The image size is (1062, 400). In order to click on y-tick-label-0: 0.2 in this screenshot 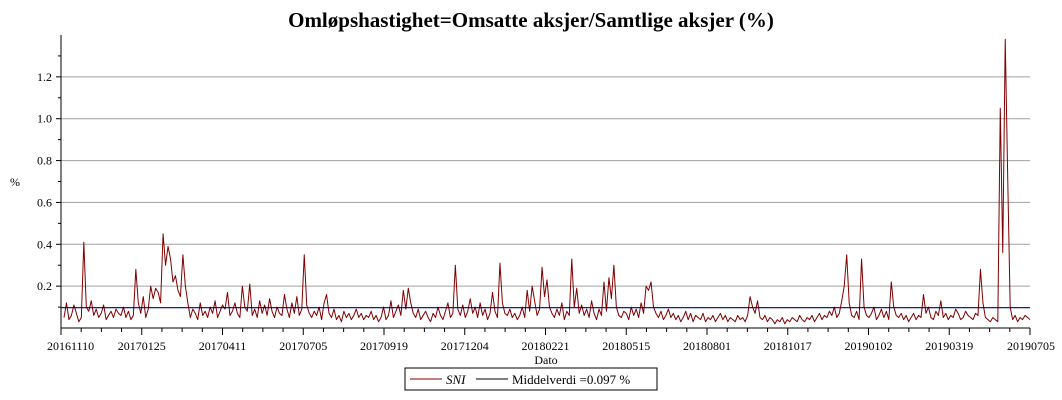, I will do `click(44, 286)`.